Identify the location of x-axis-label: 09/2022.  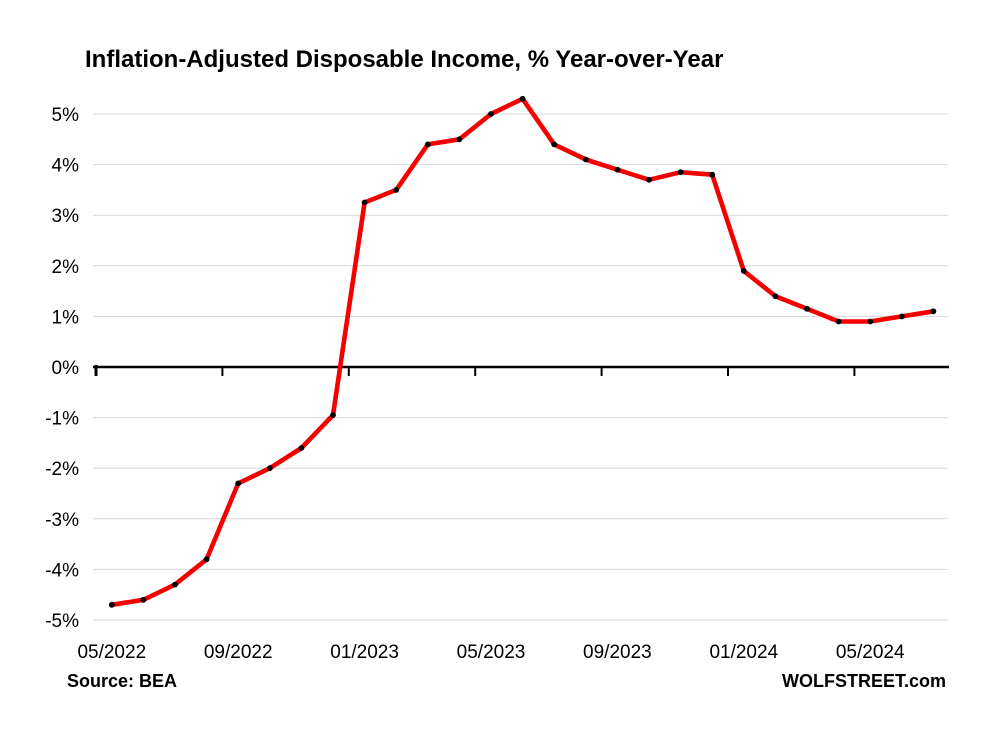
(238, 652).